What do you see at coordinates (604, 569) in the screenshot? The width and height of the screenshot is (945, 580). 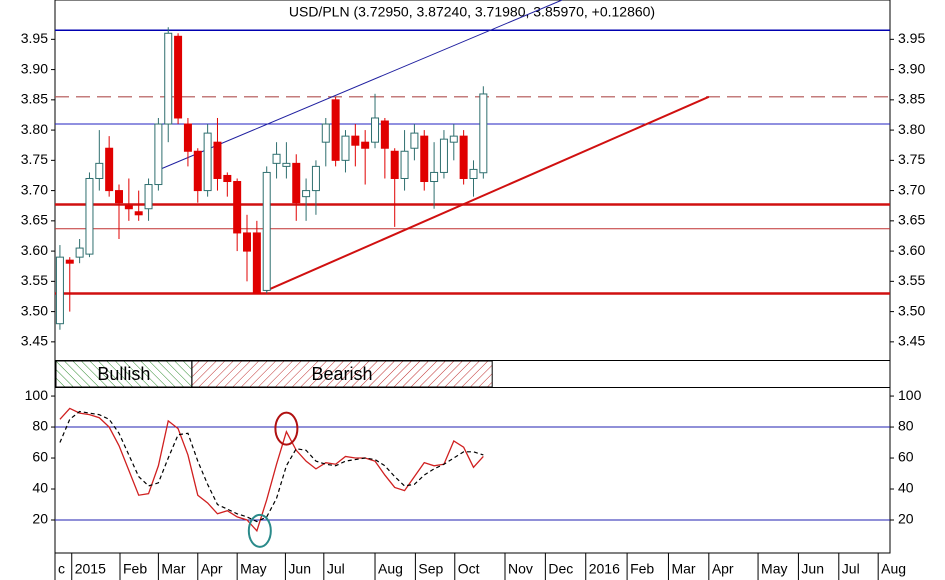 I see `x-tick-label: 2016` at bounding box center [604, 569].